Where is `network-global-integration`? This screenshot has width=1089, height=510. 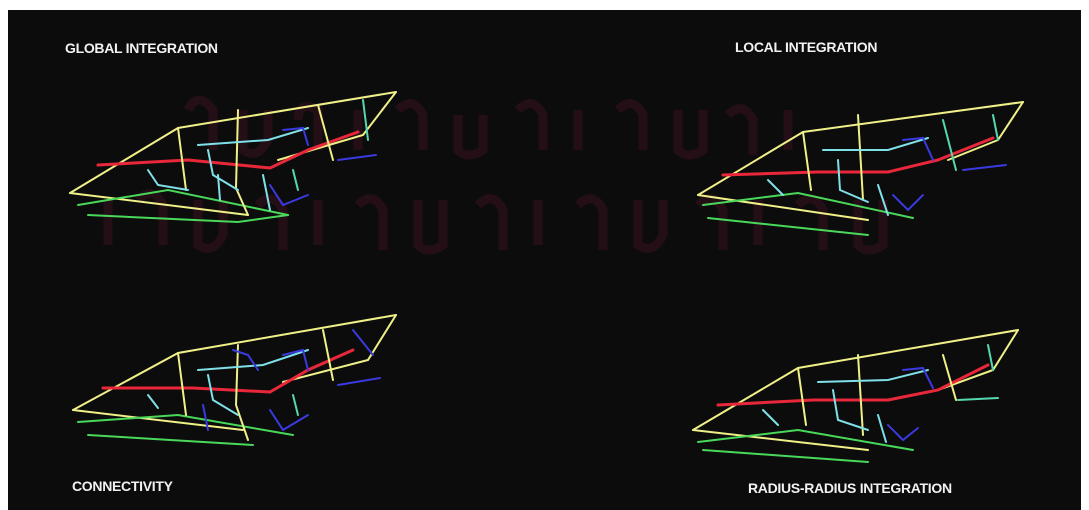 network-global-integration is located at coordinates (233, 157).